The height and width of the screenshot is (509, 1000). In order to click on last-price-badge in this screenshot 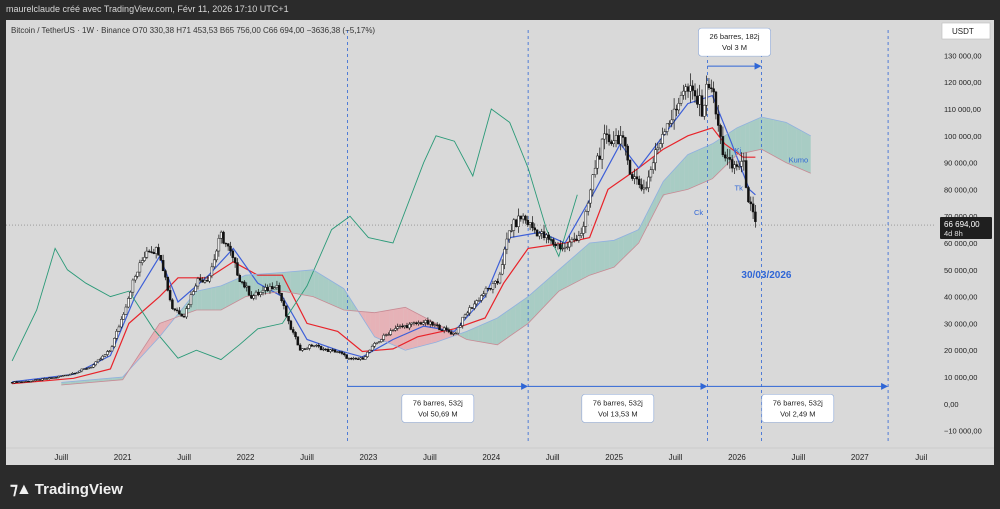, I will do `click(966, 228)`.